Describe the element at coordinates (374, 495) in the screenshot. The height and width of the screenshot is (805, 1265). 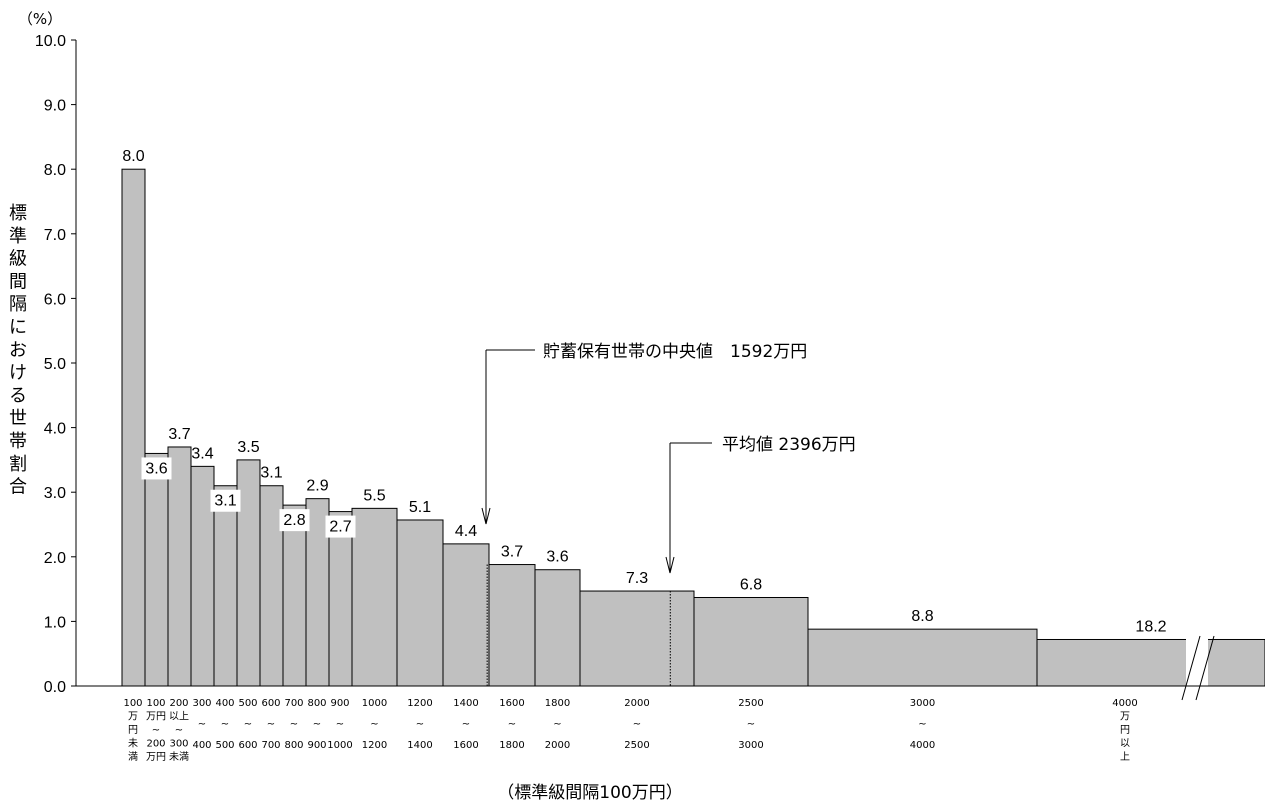
I see `value-label: 5.5` at that location.